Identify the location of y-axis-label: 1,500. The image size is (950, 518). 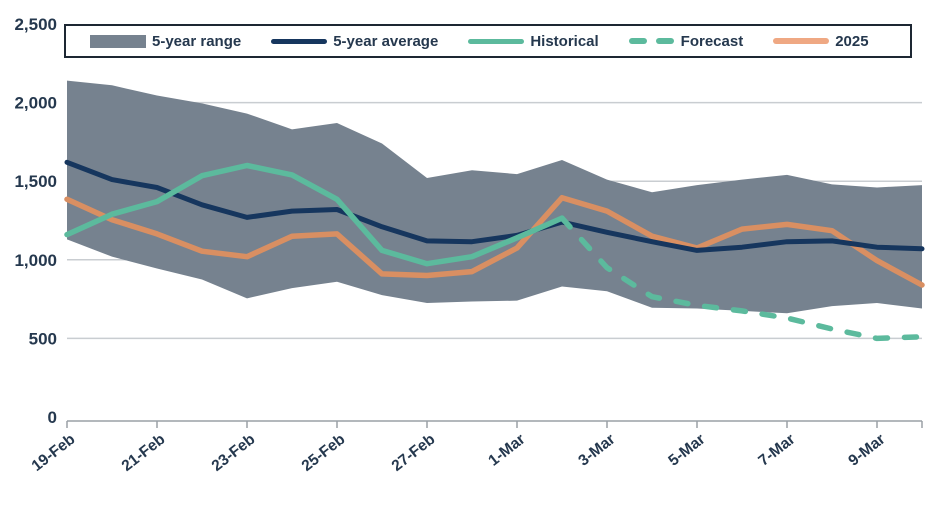
(35, 181).